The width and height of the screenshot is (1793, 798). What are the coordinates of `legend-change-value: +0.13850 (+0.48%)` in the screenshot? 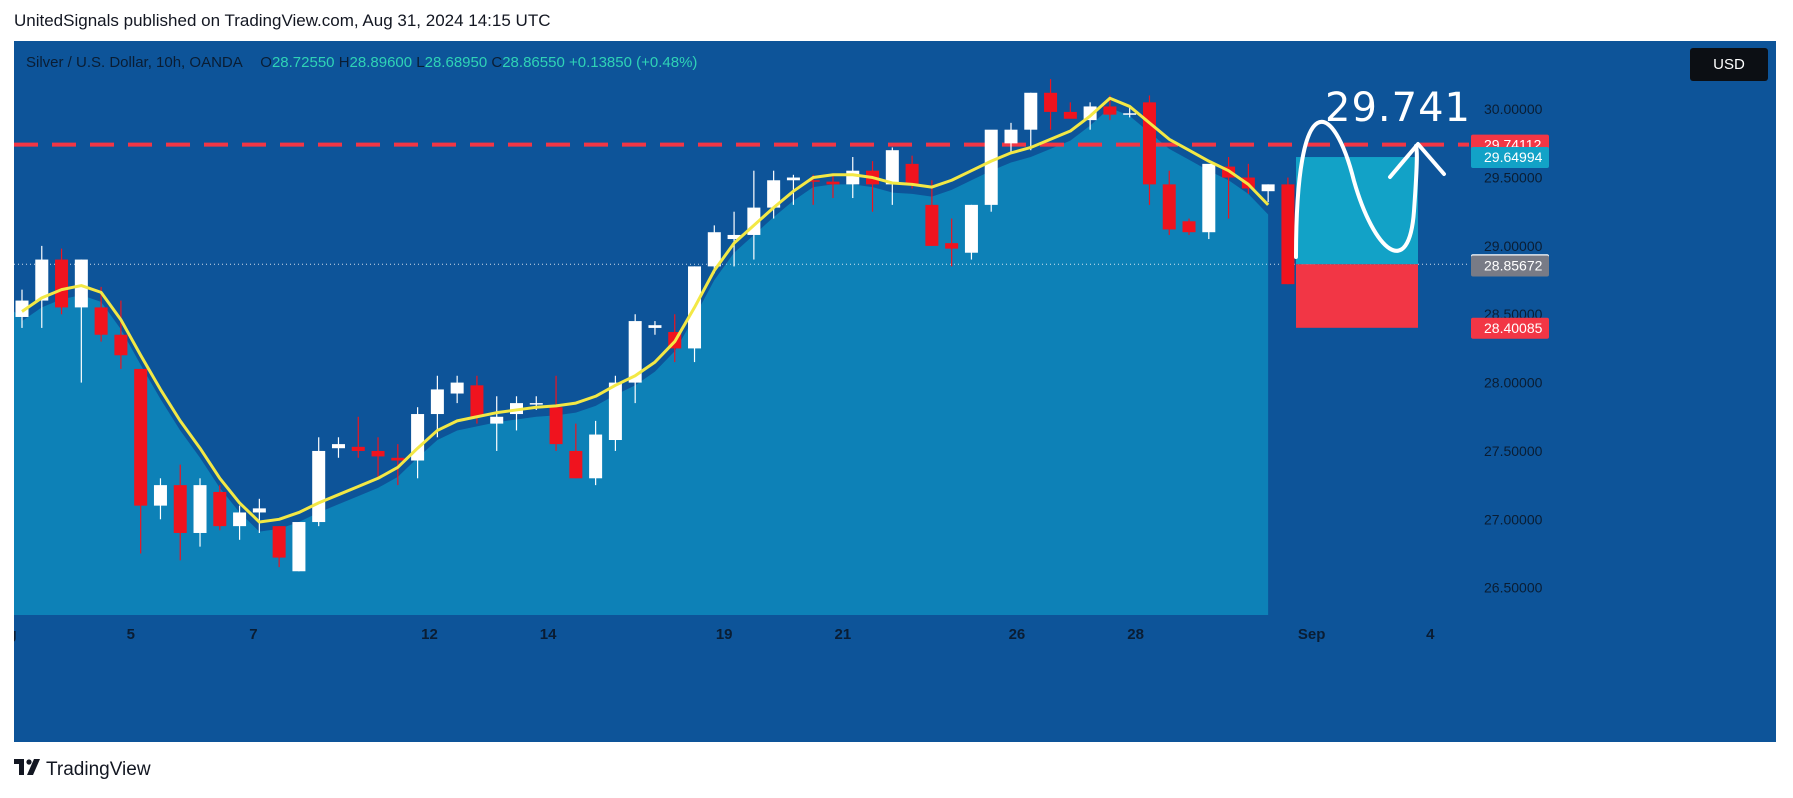 It's located at (633, 62).